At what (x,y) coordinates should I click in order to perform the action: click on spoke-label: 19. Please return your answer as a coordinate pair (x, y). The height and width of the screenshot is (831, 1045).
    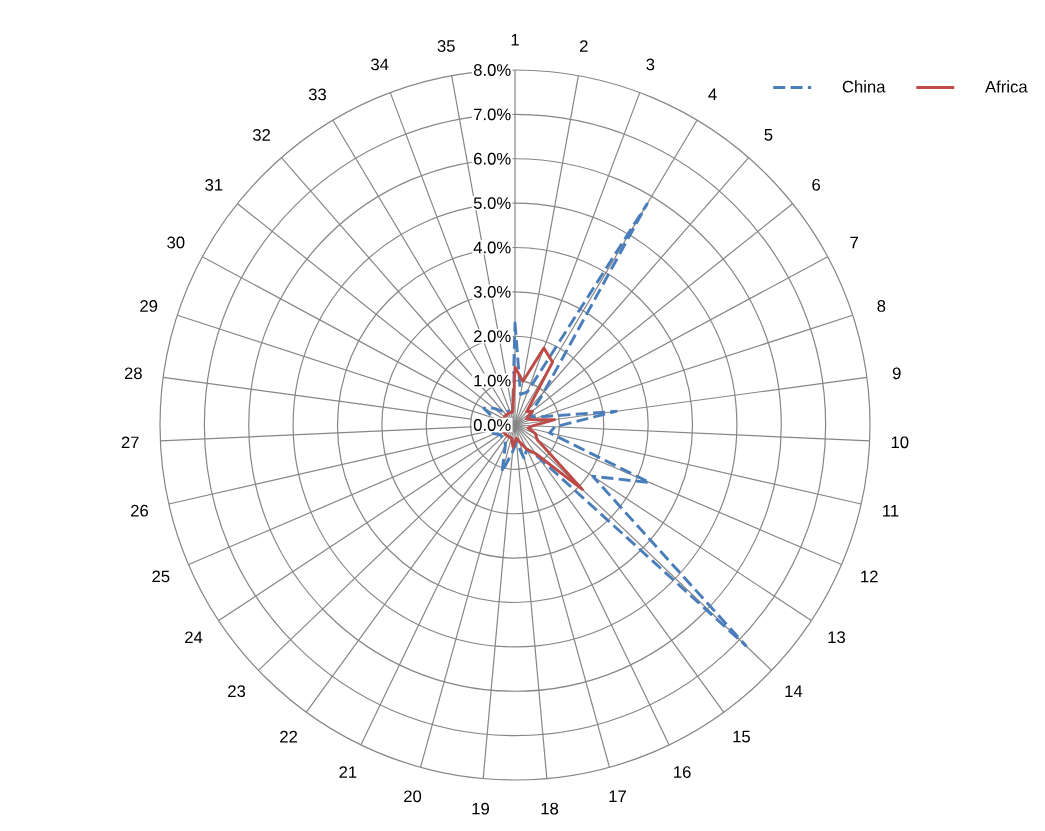
    Looking at the image, I should click on (480, 808).